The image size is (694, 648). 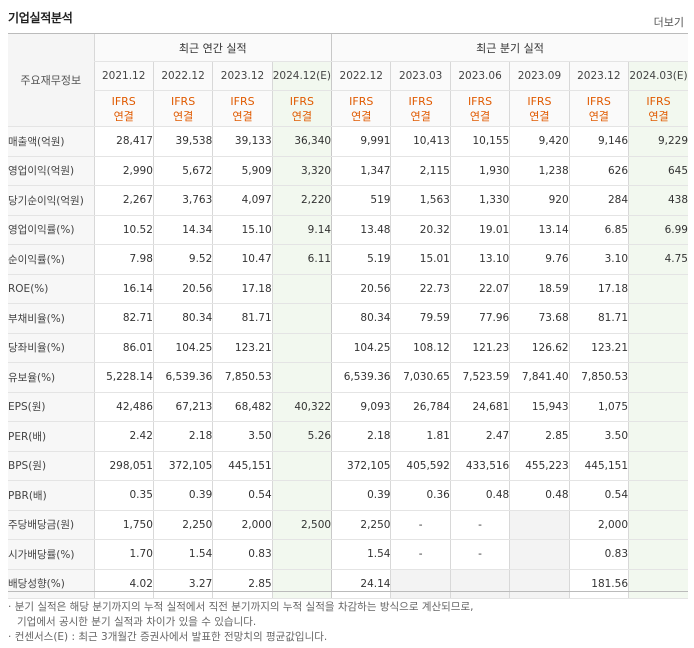 What do you see at coordinates (539, 141) in the screenshot?
I see `table-cell: 9,420` at bounding box center [539, 141].